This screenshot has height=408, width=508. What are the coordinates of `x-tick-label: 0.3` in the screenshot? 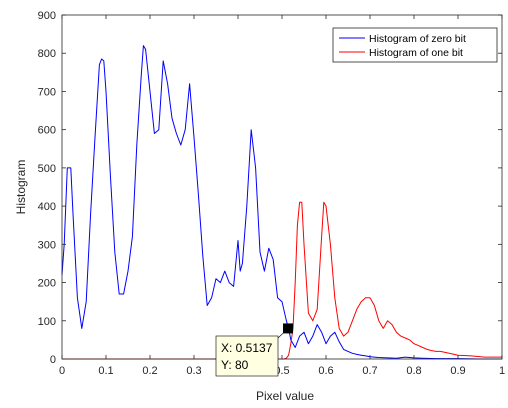 It's located at (193, 371).